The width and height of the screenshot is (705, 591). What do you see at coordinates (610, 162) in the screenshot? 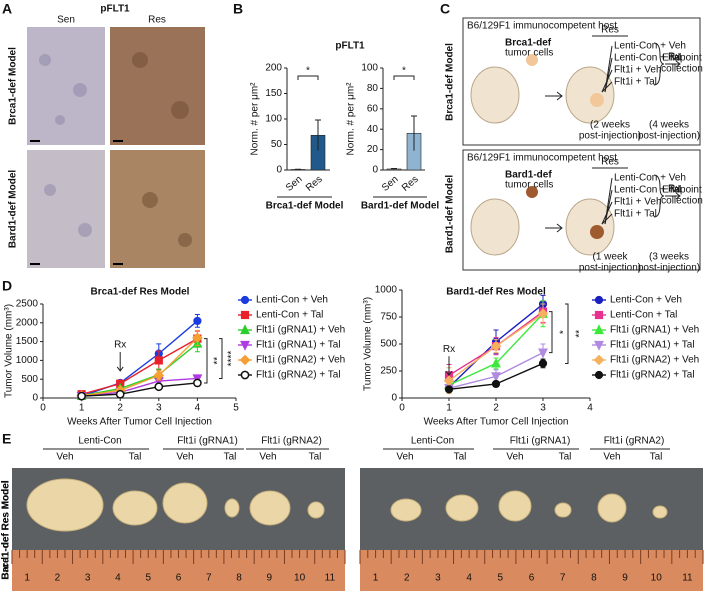
I see `group-label: Res` at bounding box center [610, 162].